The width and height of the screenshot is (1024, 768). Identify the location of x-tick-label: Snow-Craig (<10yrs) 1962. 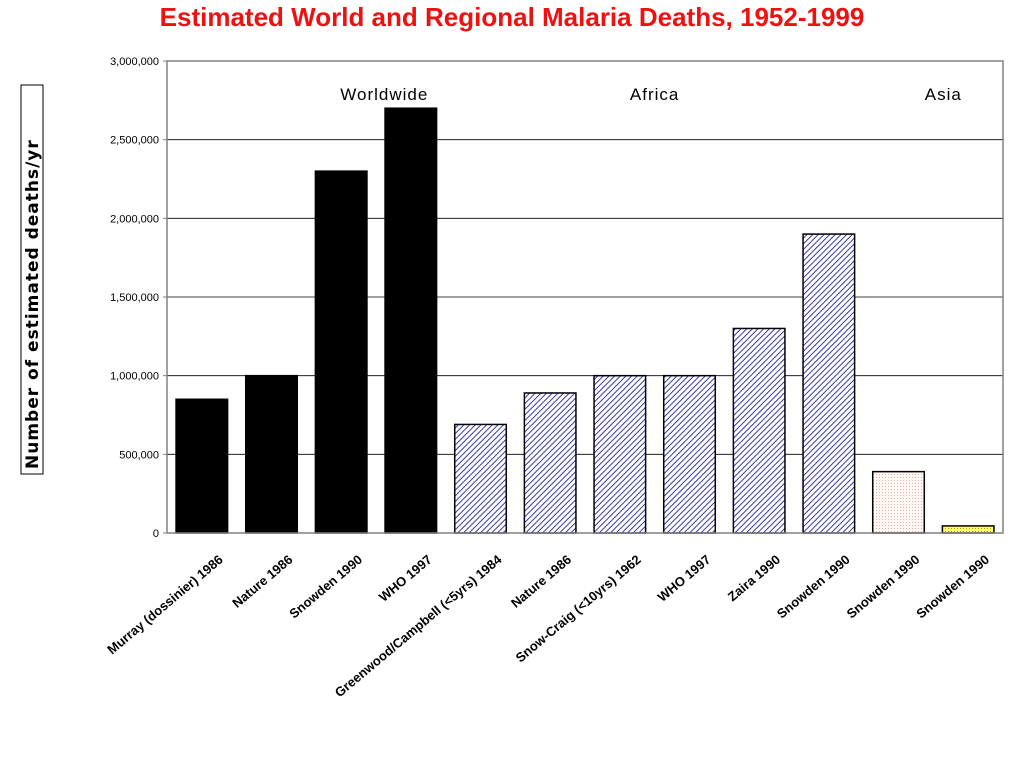
(578, 608).